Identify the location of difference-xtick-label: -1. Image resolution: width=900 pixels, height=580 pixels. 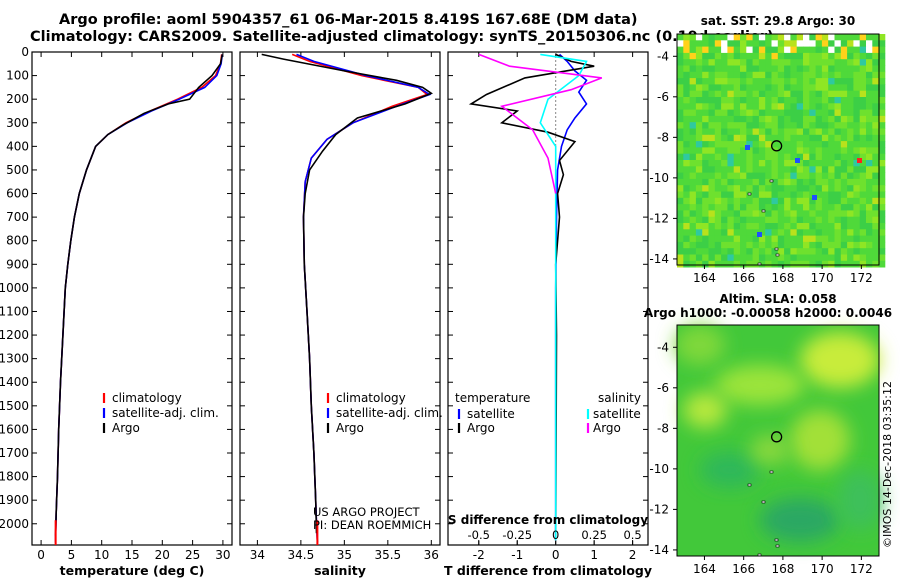
(517, 555).